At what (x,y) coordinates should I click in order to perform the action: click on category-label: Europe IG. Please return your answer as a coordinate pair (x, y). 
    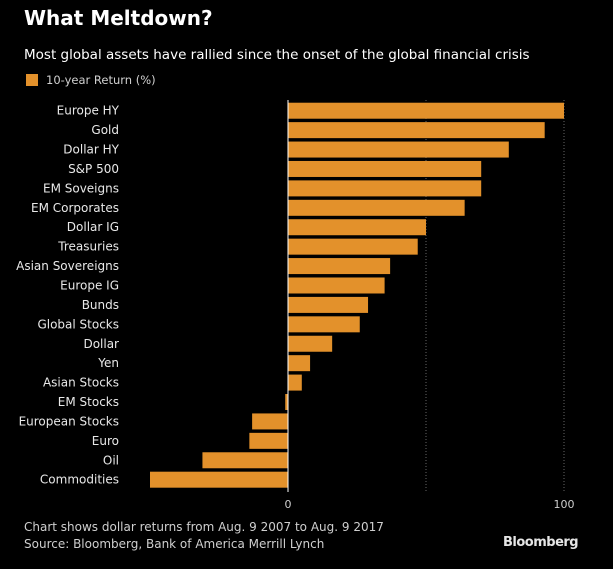
    Looking at the image, I should click on (89, 285).